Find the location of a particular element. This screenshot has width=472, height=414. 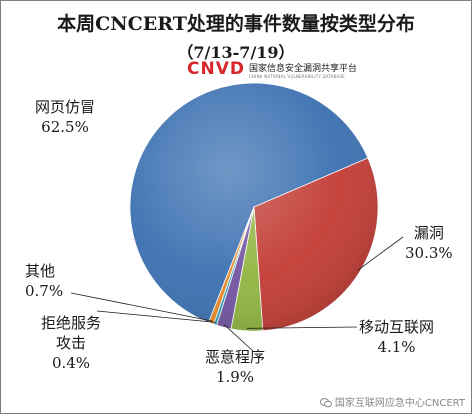

label-mobile-internet-name: 移动互联网 is located at coordinates (397, 327).